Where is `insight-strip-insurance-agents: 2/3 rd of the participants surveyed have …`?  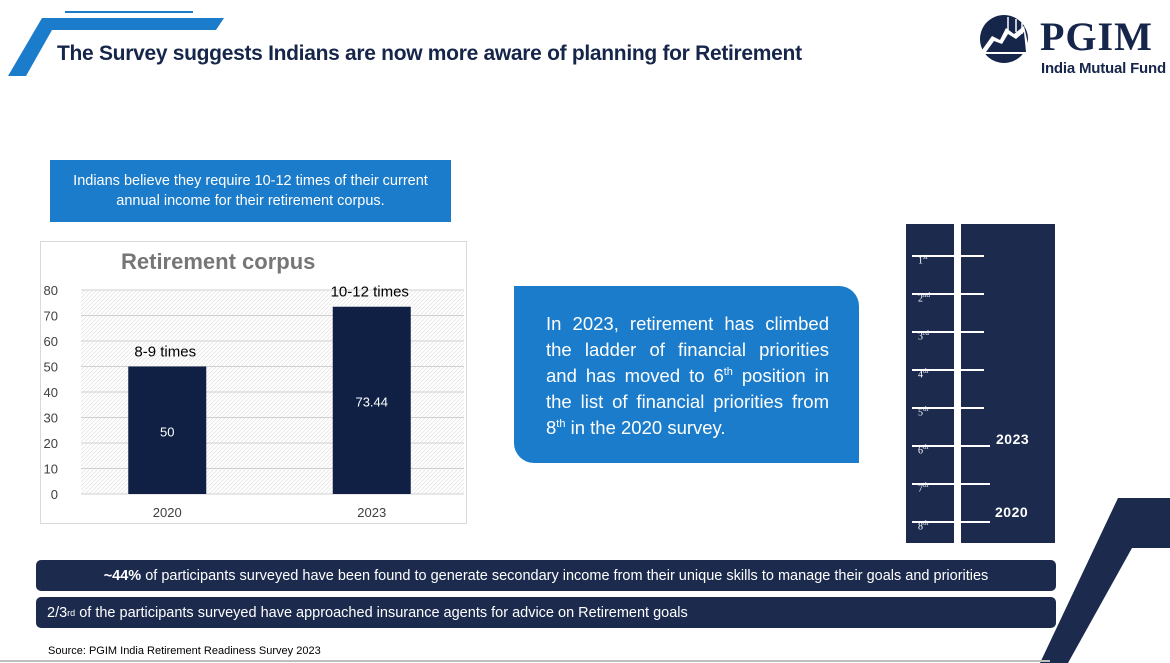 insight-strip-insurance-agents: 2/3 rd of the participants surveyed have … is located at coordinates (546, 612).